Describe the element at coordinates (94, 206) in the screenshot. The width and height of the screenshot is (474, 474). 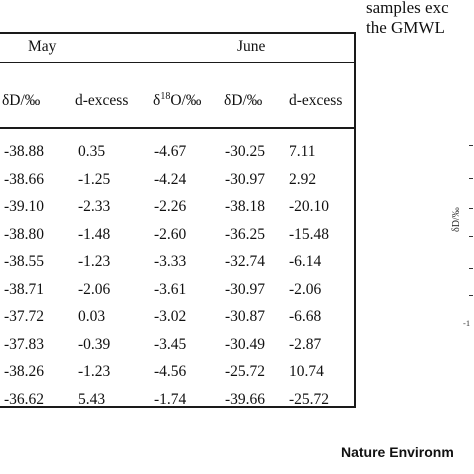
I see `table-cell: -2.33` at that location.